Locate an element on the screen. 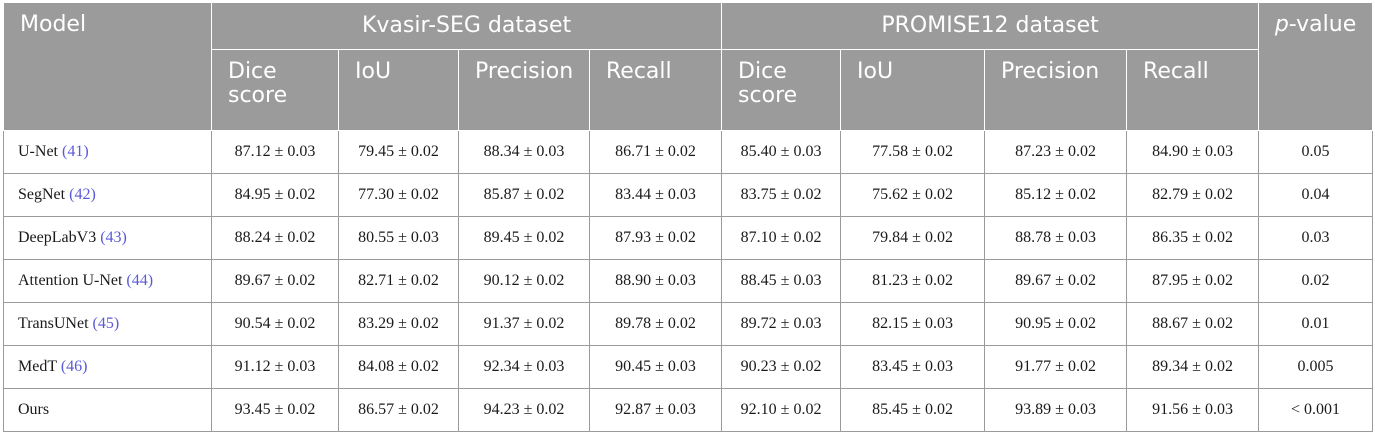 This screenshot has height=432, width=1375. header-promise-recall: Recall is located at coordinates (1193, 90).